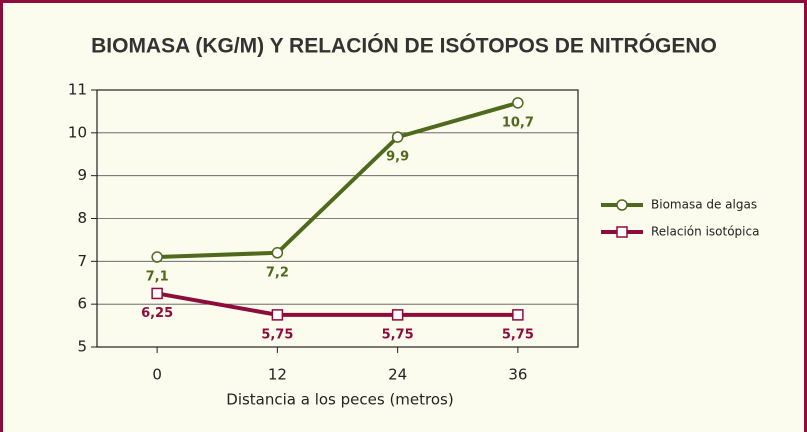 Image resolution: width=807 pixels, height=432 pixels. Describe the element at coordinates (157, 277) in the screenshot. I see `data-label: 7,1` at that location.